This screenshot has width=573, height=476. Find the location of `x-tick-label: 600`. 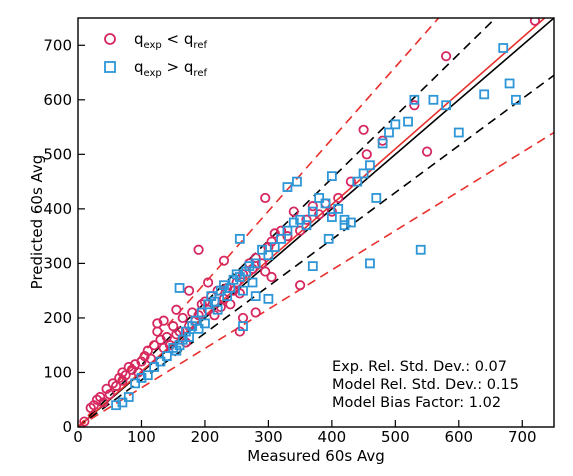

x-tick-label: 600 is located at coordinates (458, 437).